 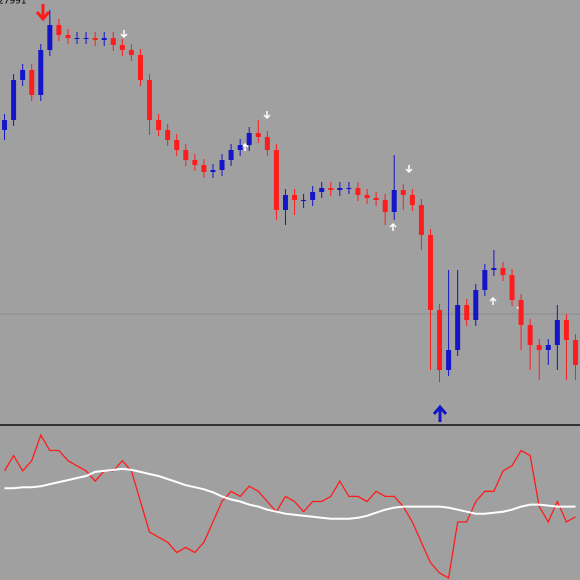 What do you see at coordinates (290, 493) in the screenshot?
I see `indicator-line` at bounding box center [290, 493].